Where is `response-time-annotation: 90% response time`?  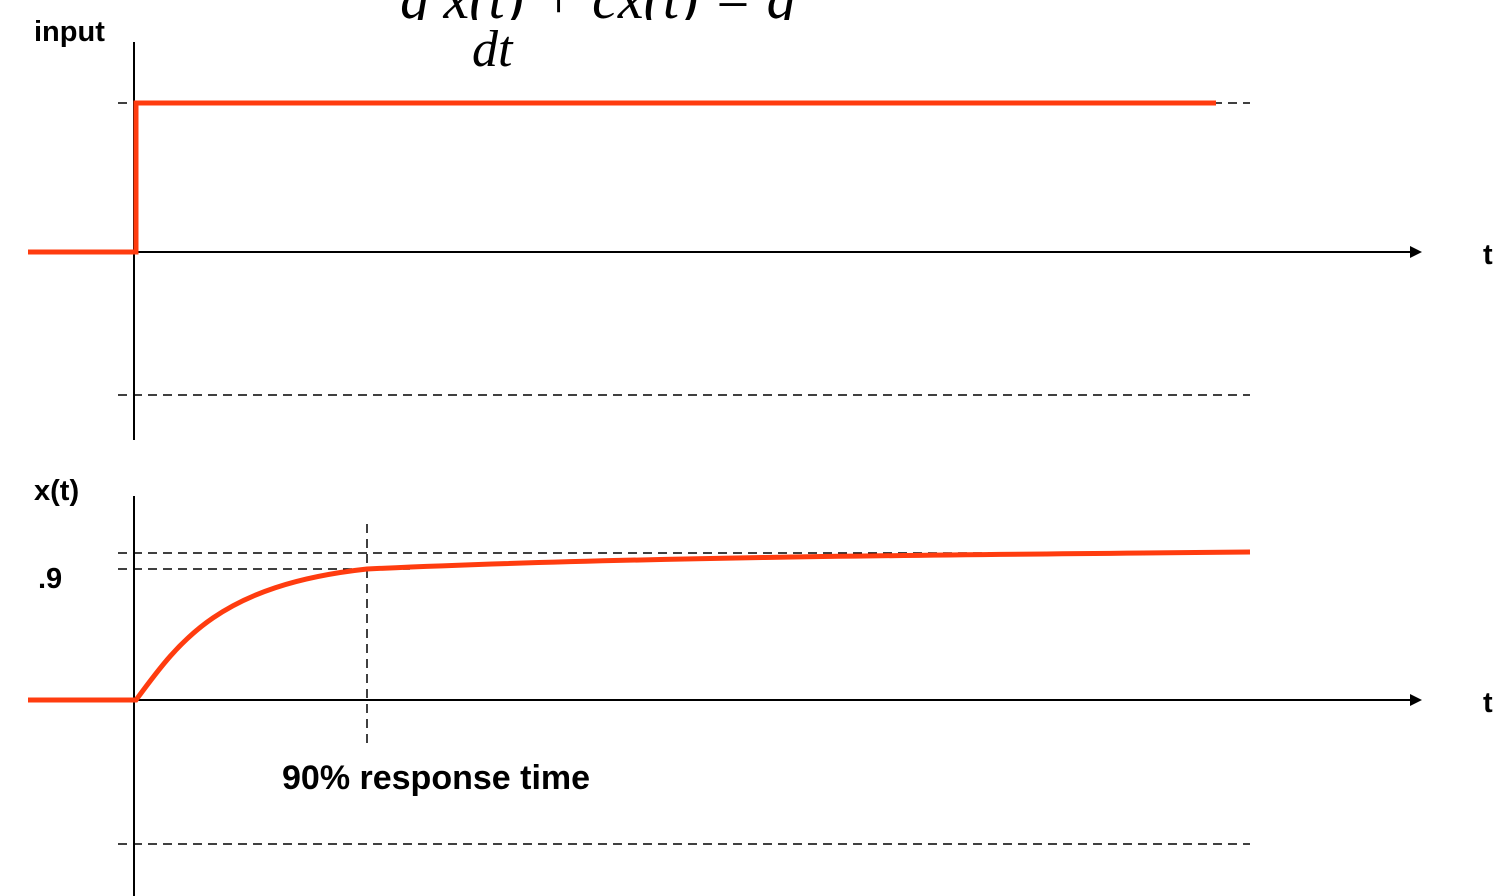 response-time-annotation: 90% response time is located at coordinates (436, 778).